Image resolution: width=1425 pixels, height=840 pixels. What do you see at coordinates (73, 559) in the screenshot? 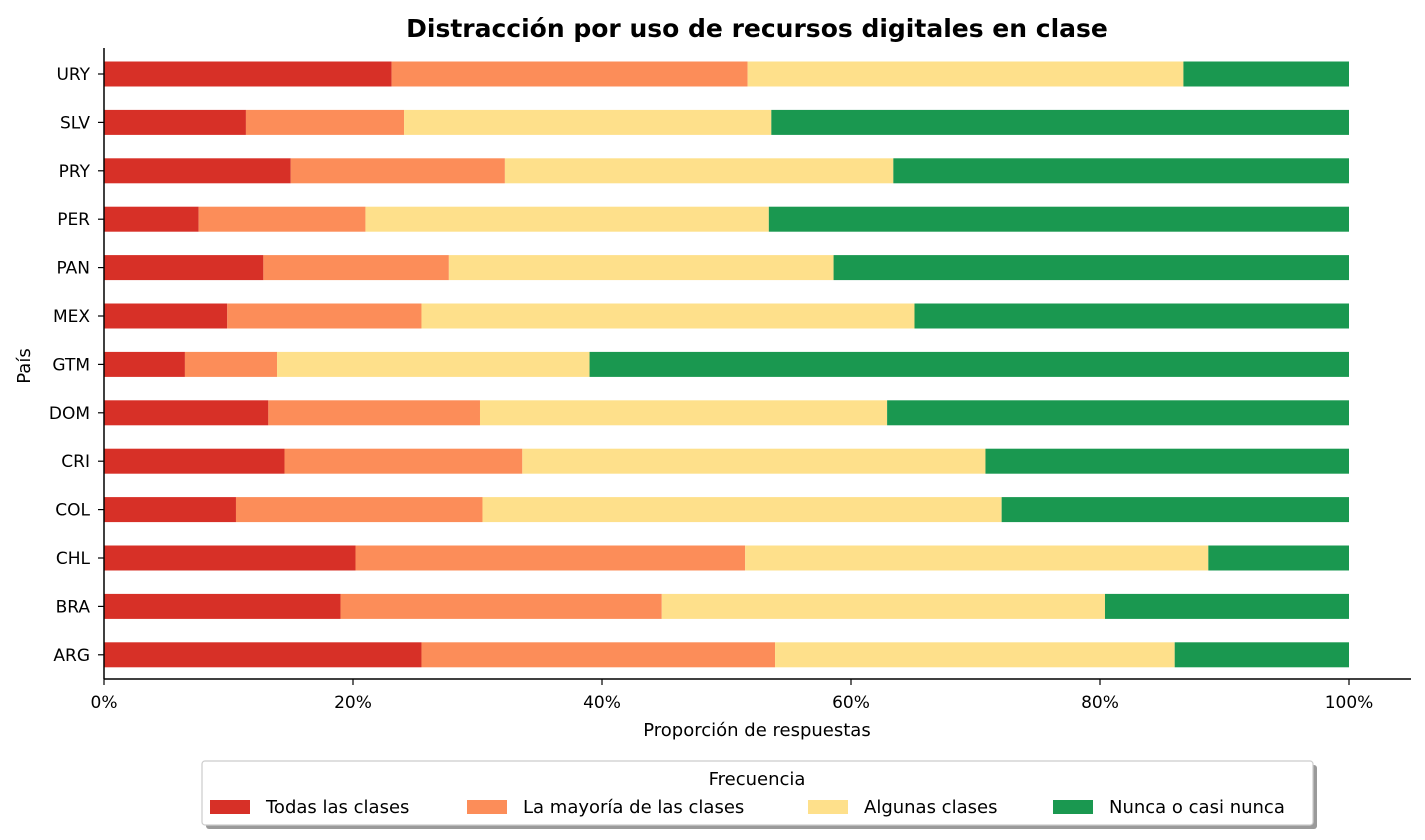
I see `y-tick-label: CHL` at bounding box center [73, 559].